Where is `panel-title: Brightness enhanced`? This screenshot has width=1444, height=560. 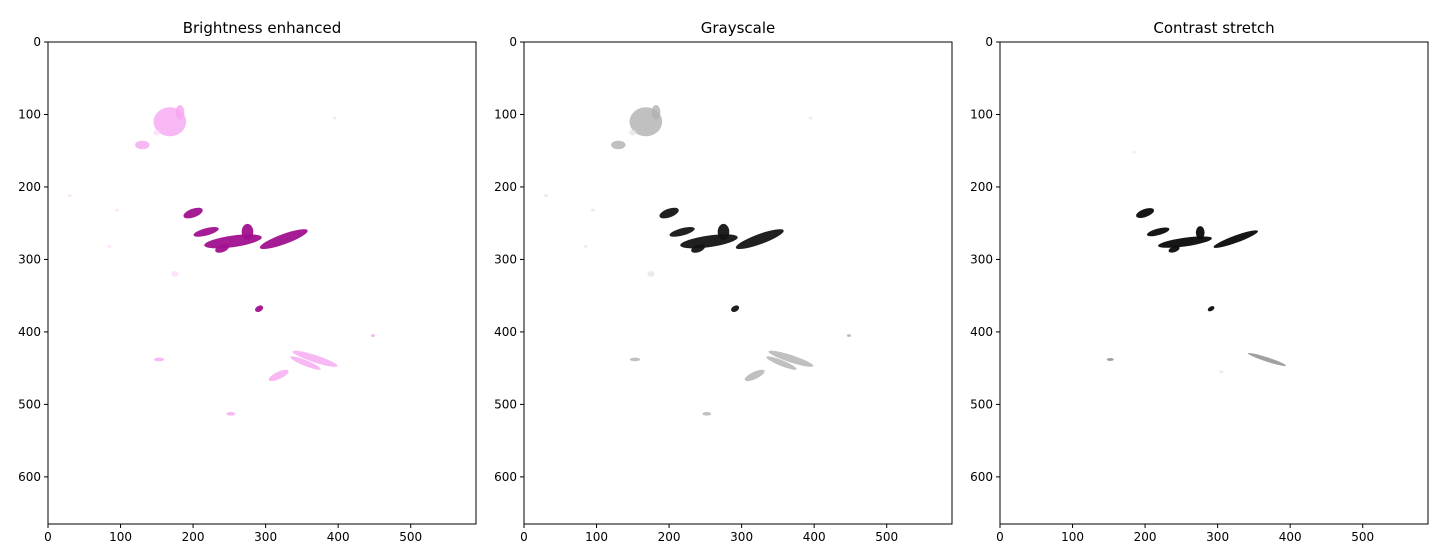 panel-title: Brightness enhanced is located at coordinates (262, 28).